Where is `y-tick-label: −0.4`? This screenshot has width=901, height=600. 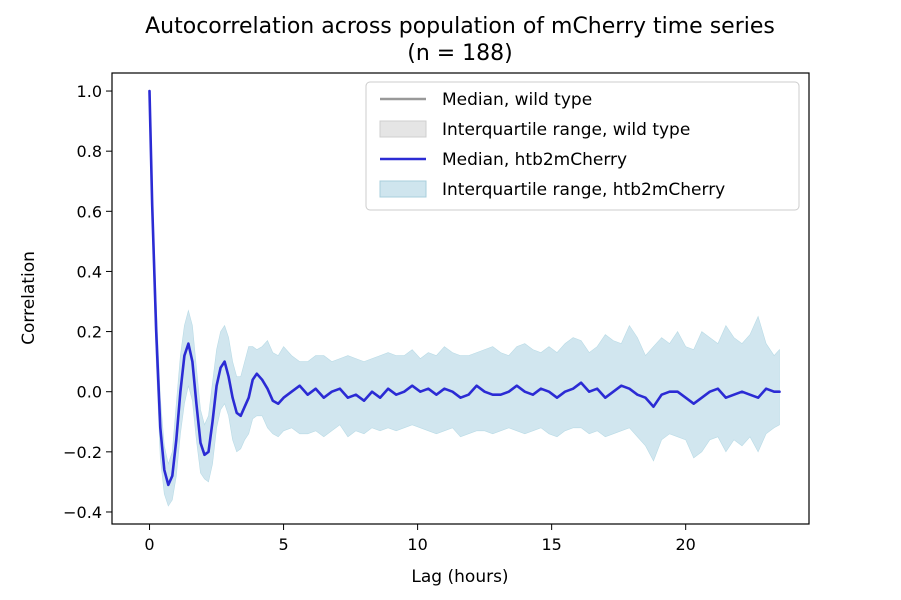
y-tick-label: −0.4 is located at coordinates (82, 512).